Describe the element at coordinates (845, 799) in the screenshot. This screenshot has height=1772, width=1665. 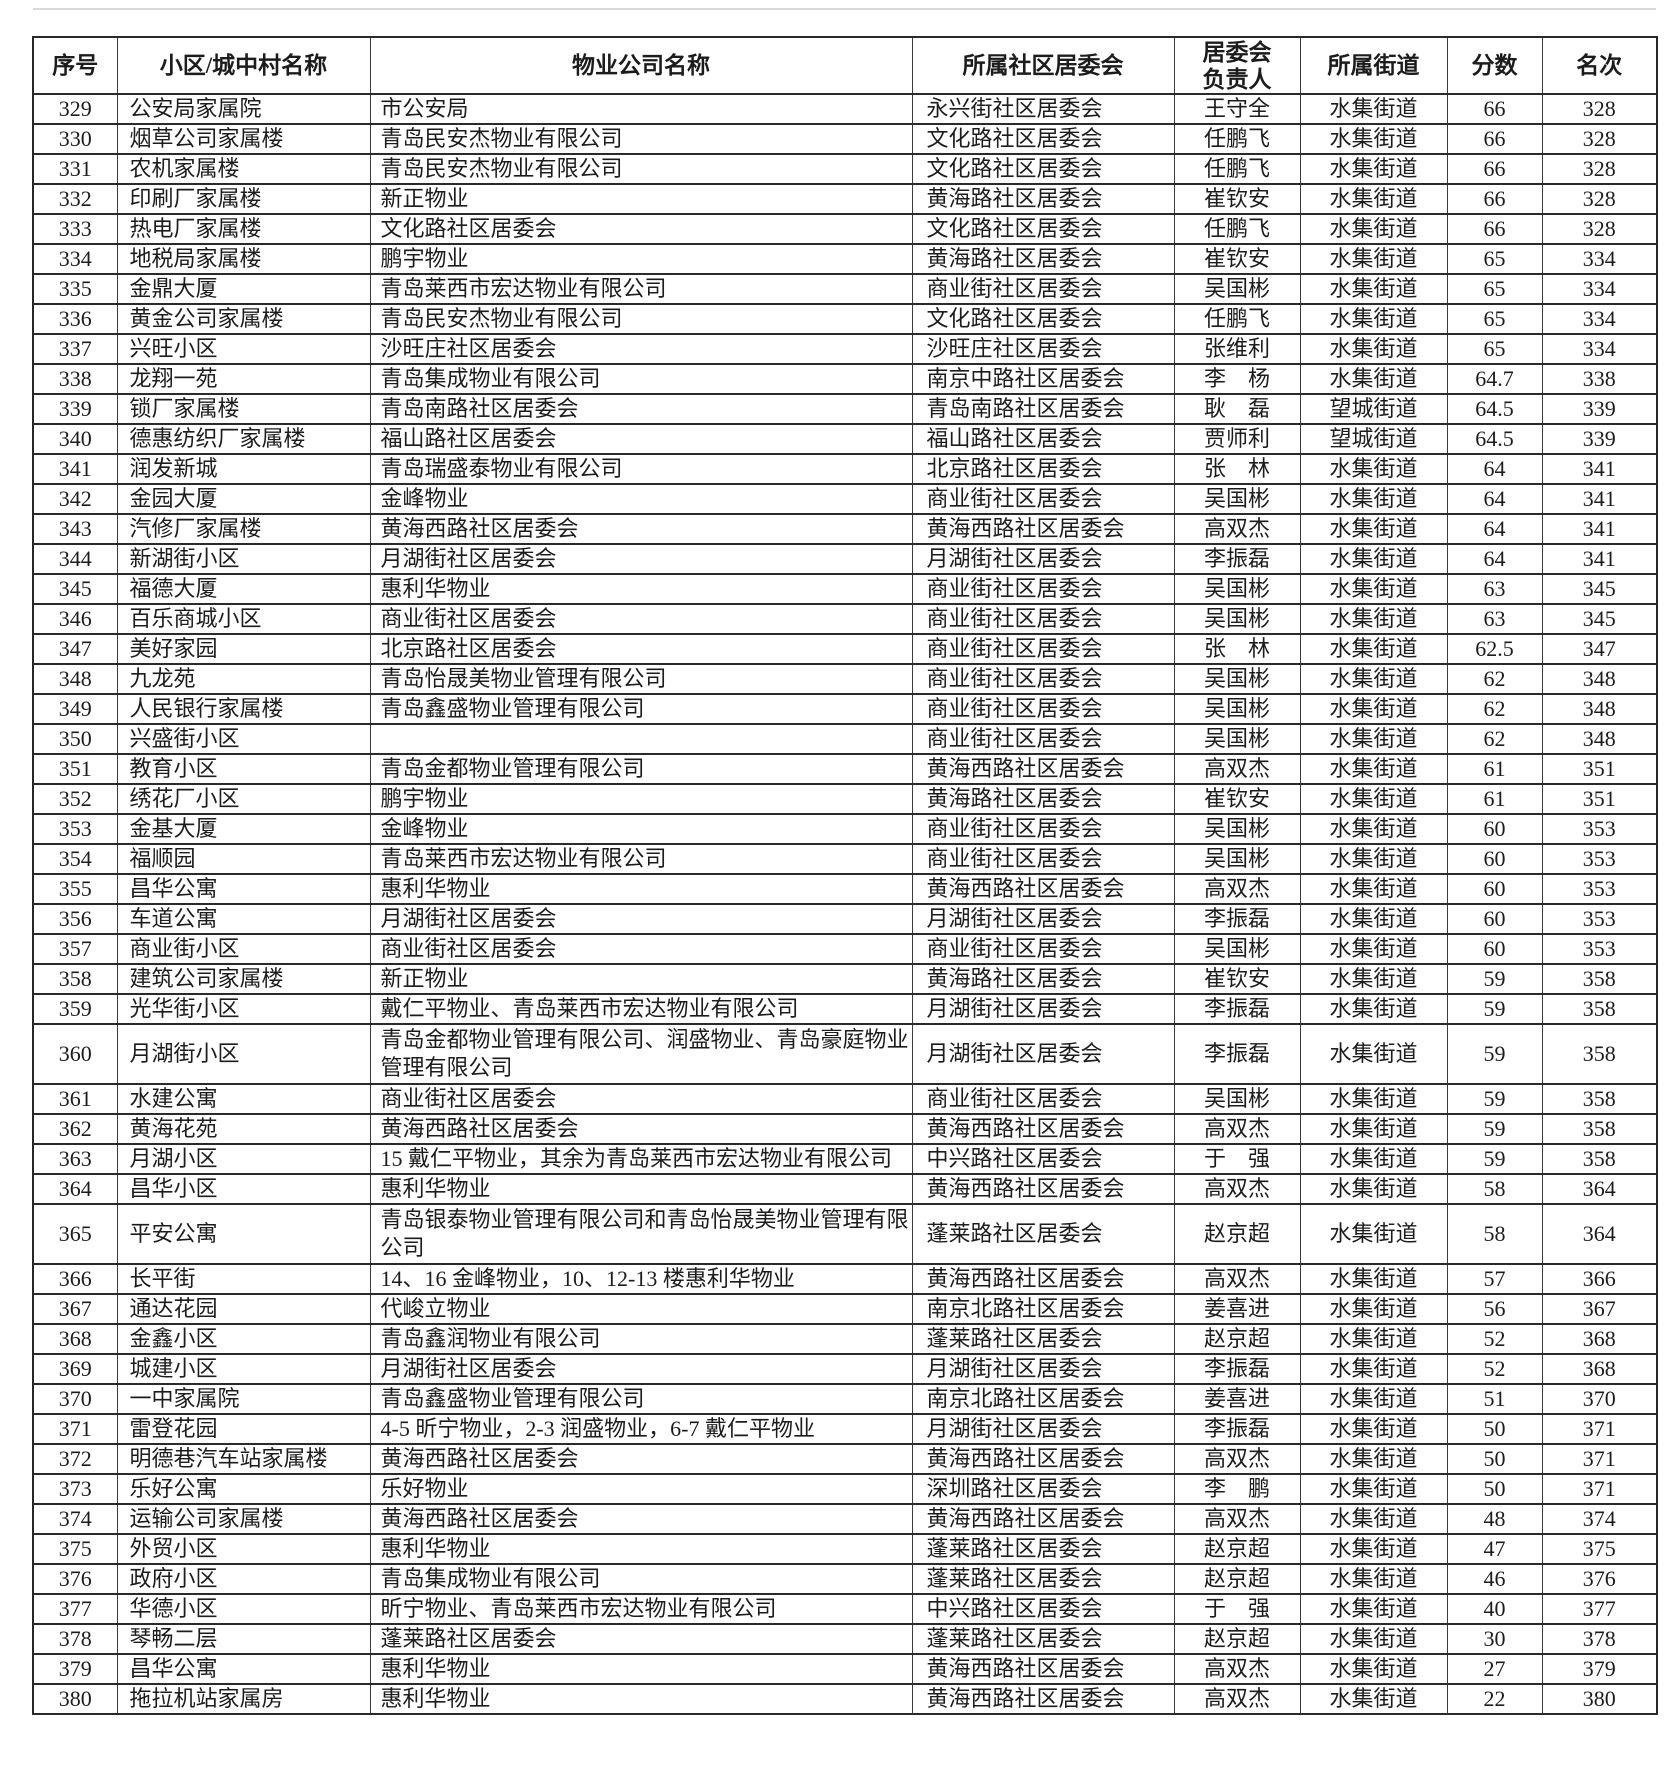
I see `table-row: 352 绣花厂小区 鹏宇物业 黄海路社区居委会 崔钦安 水集街道 61 351` at that location.